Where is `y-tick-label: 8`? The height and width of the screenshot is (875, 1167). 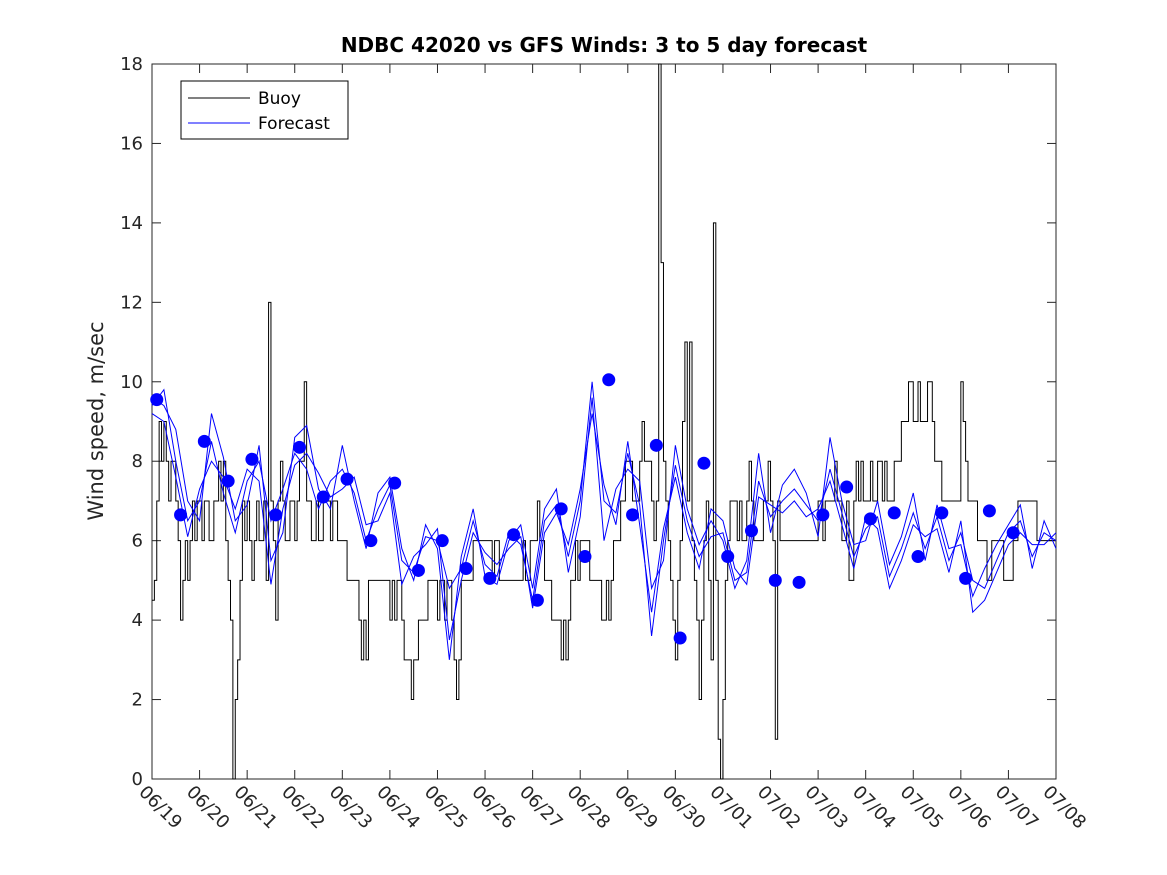
y-tick-label: 8 is located at coordinates (137, 461).